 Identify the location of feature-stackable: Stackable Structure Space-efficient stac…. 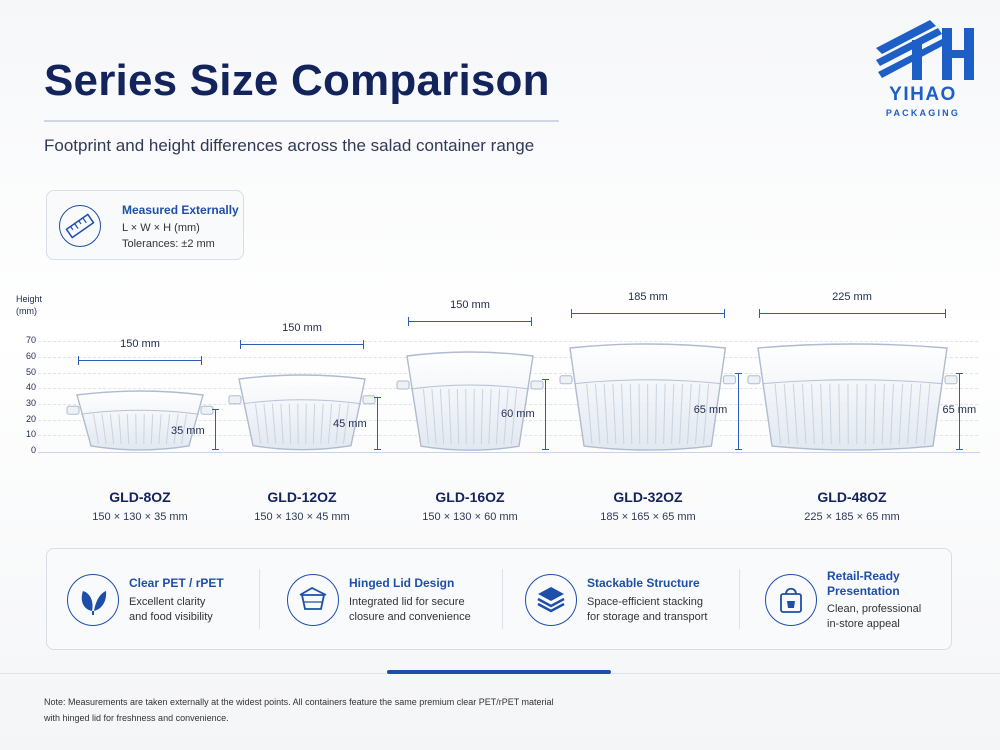
(622, 599).